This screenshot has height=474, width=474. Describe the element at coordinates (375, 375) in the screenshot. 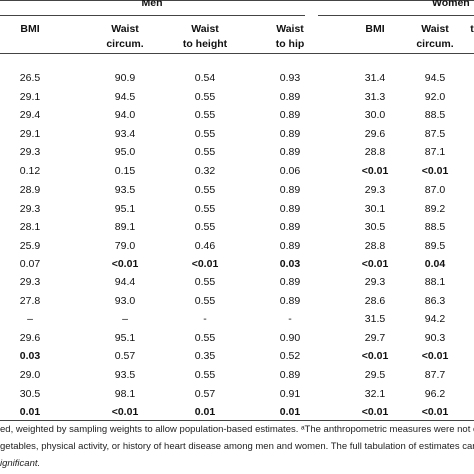

I see `table-cell: 29.5` at that location.